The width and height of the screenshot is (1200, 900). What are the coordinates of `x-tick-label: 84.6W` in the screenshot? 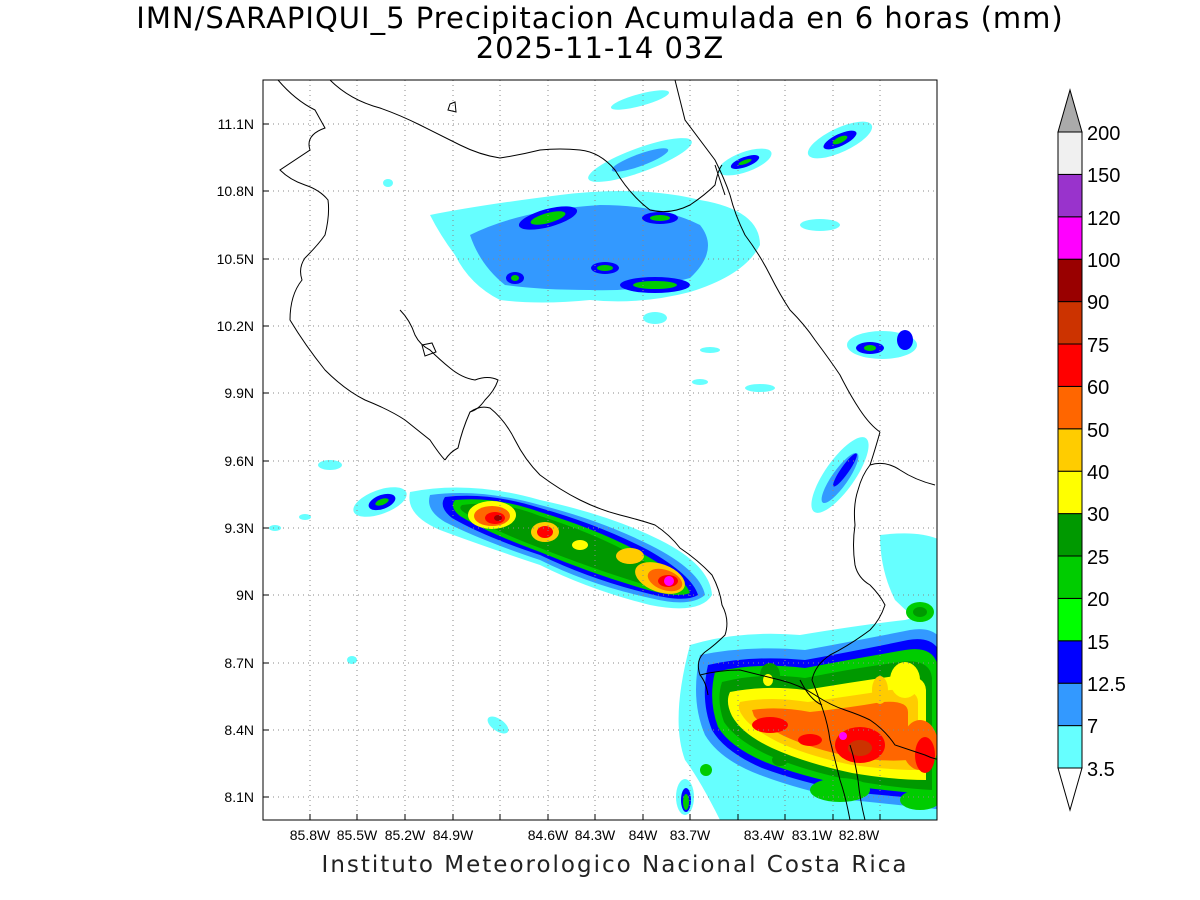 It's located at (548, 835).